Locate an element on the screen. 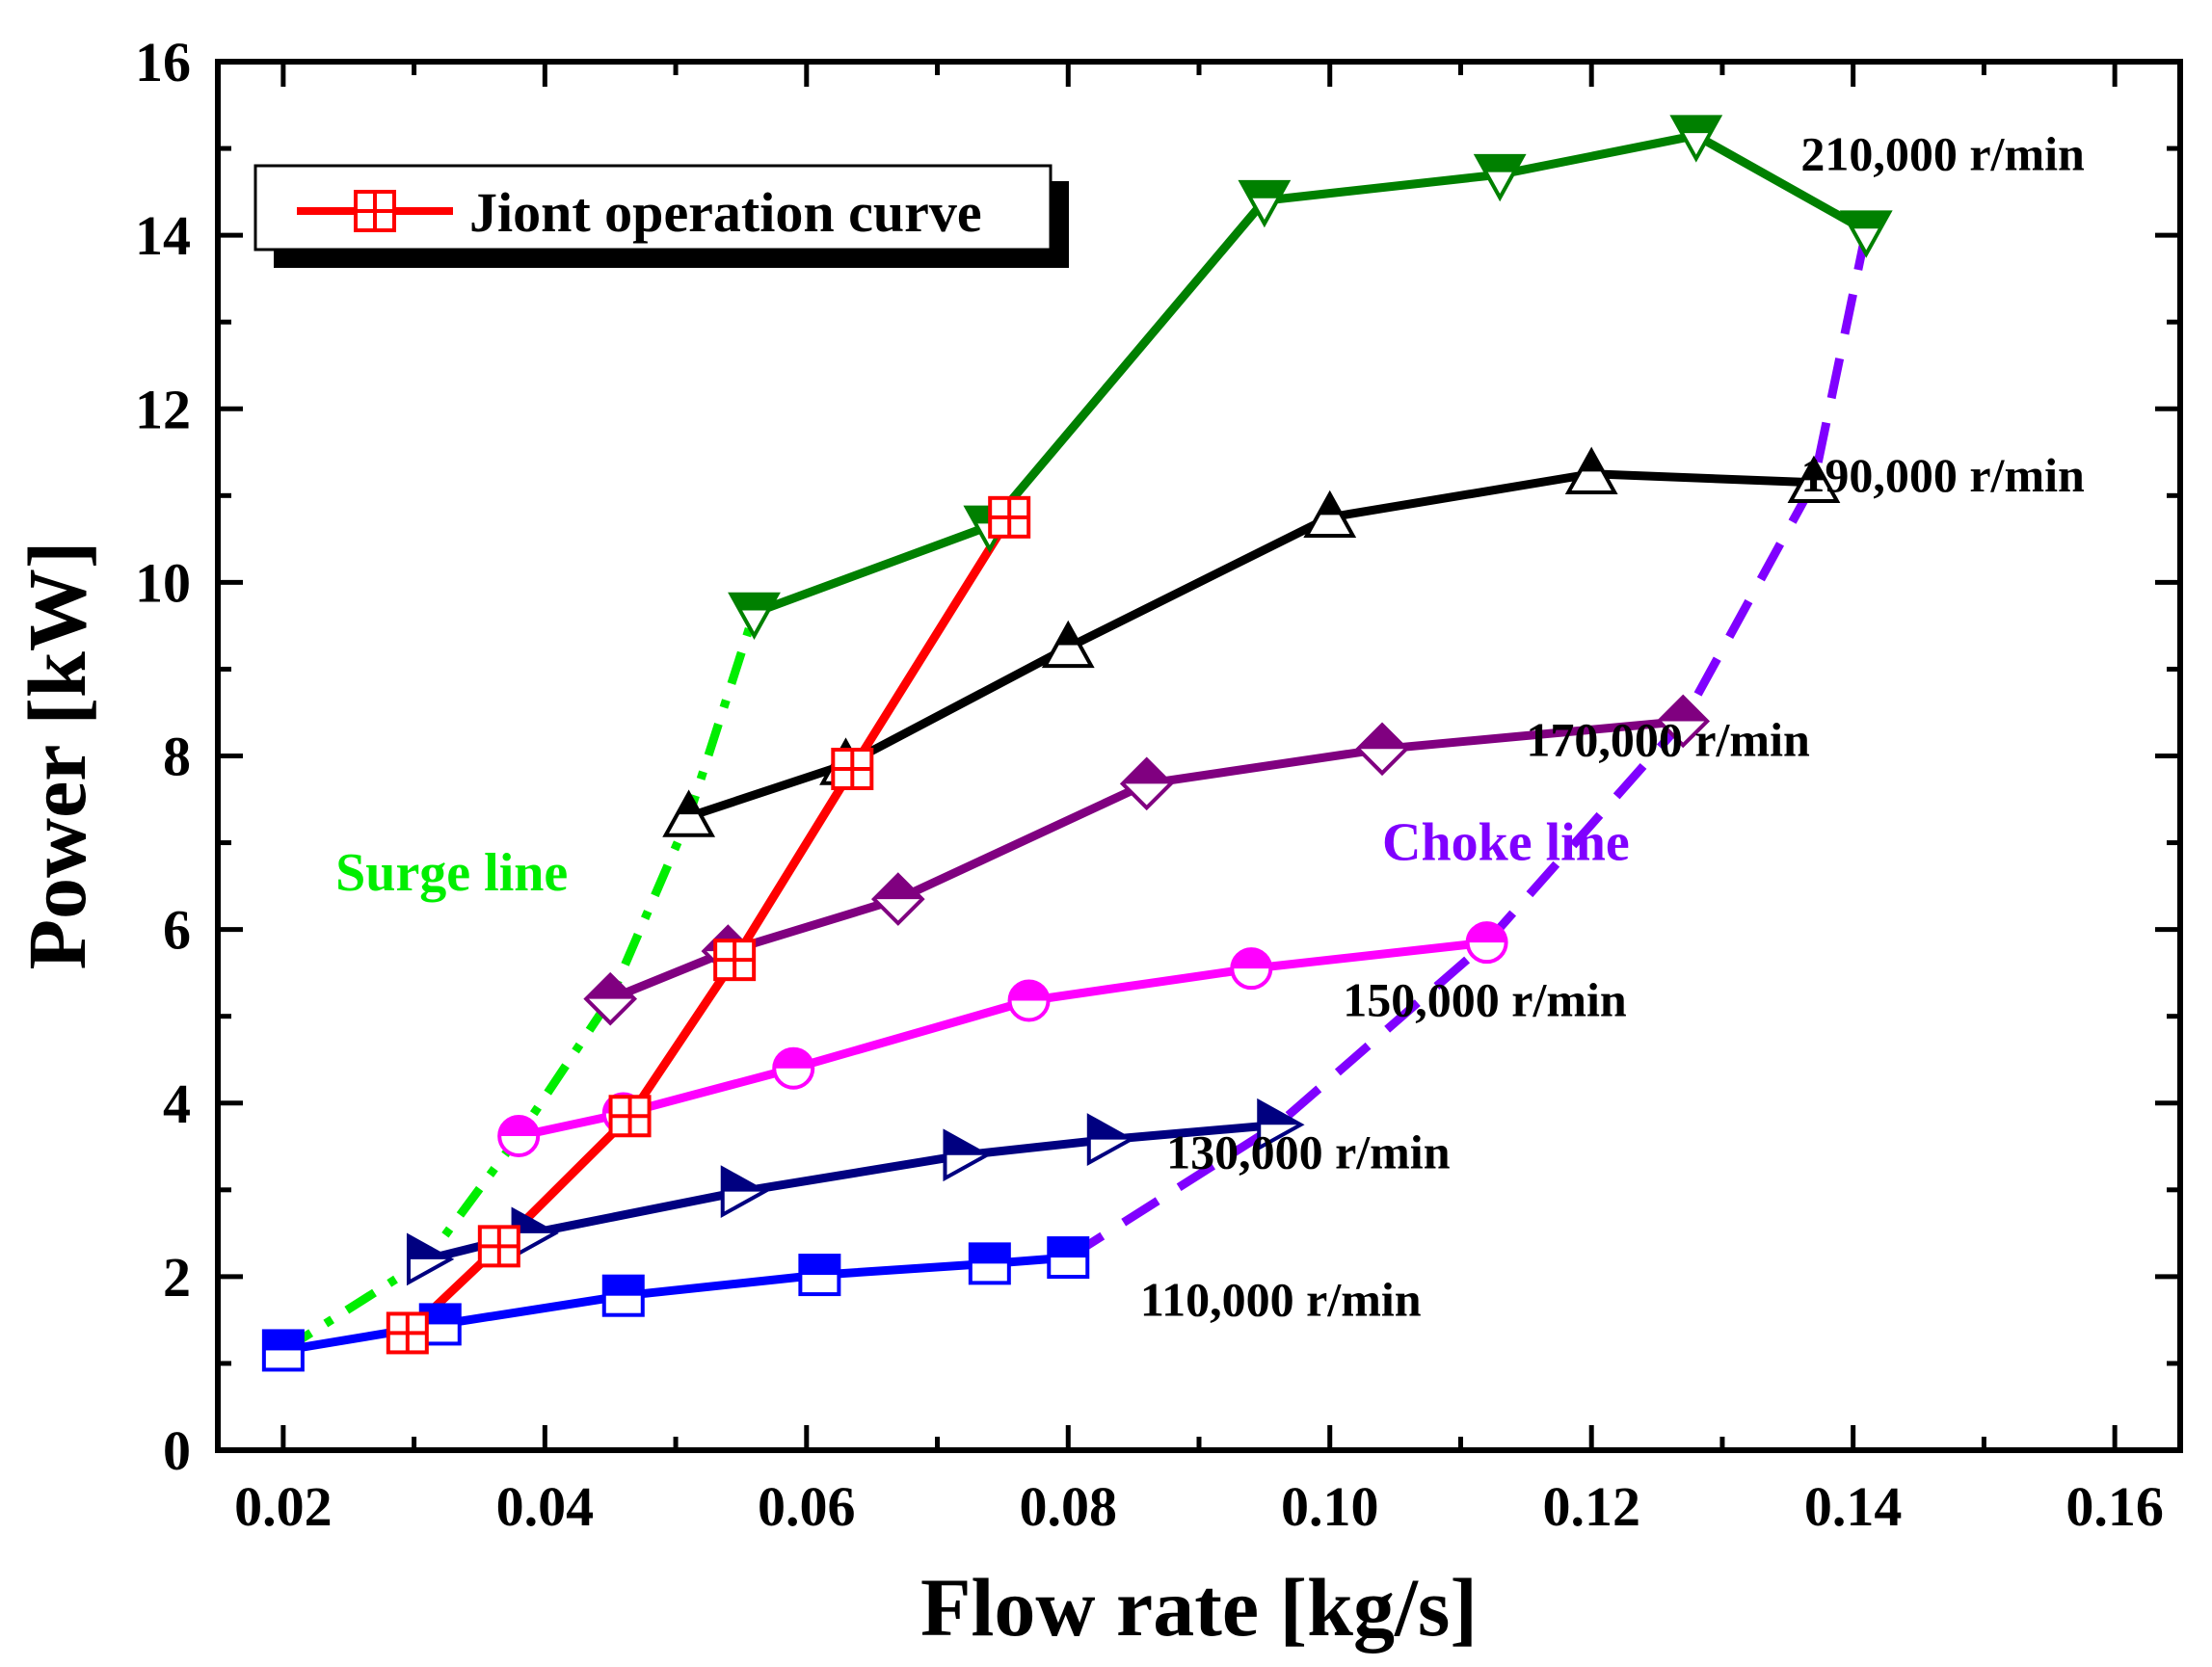 The height and width of the screenshot is (1667, 2212). y-tick-label: 4 is located at coordinates (177, 1104).